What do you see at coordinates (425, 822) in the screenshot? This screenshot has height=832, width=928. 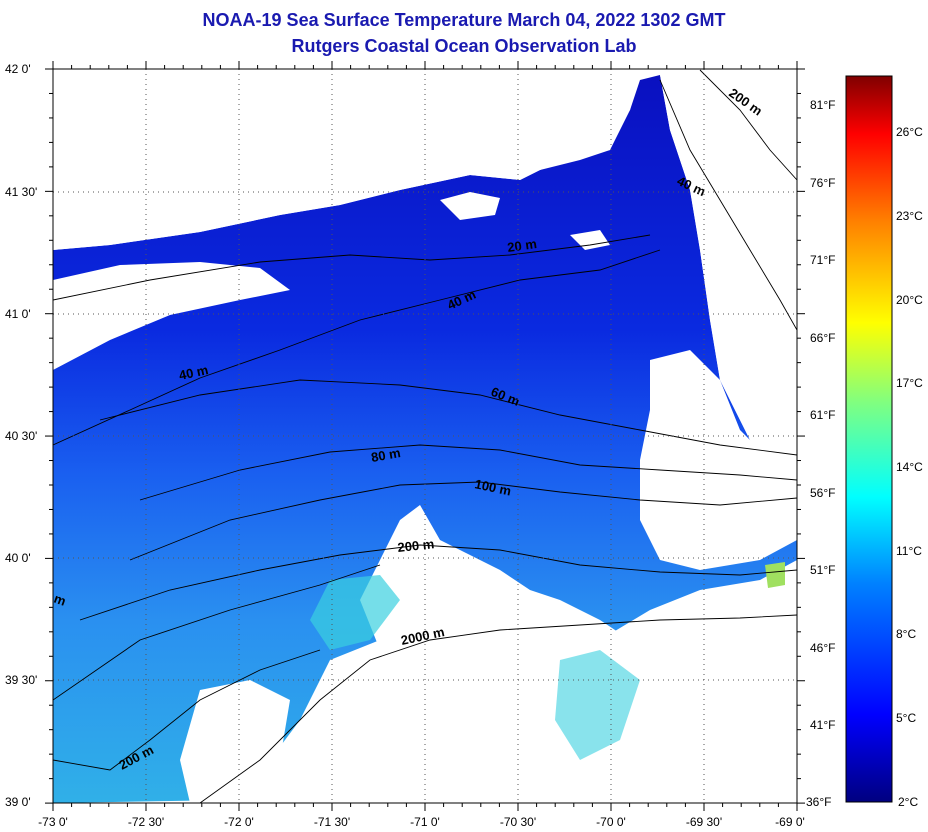 I see `lon-label: -71 0'` at bounding box center [425, 822].